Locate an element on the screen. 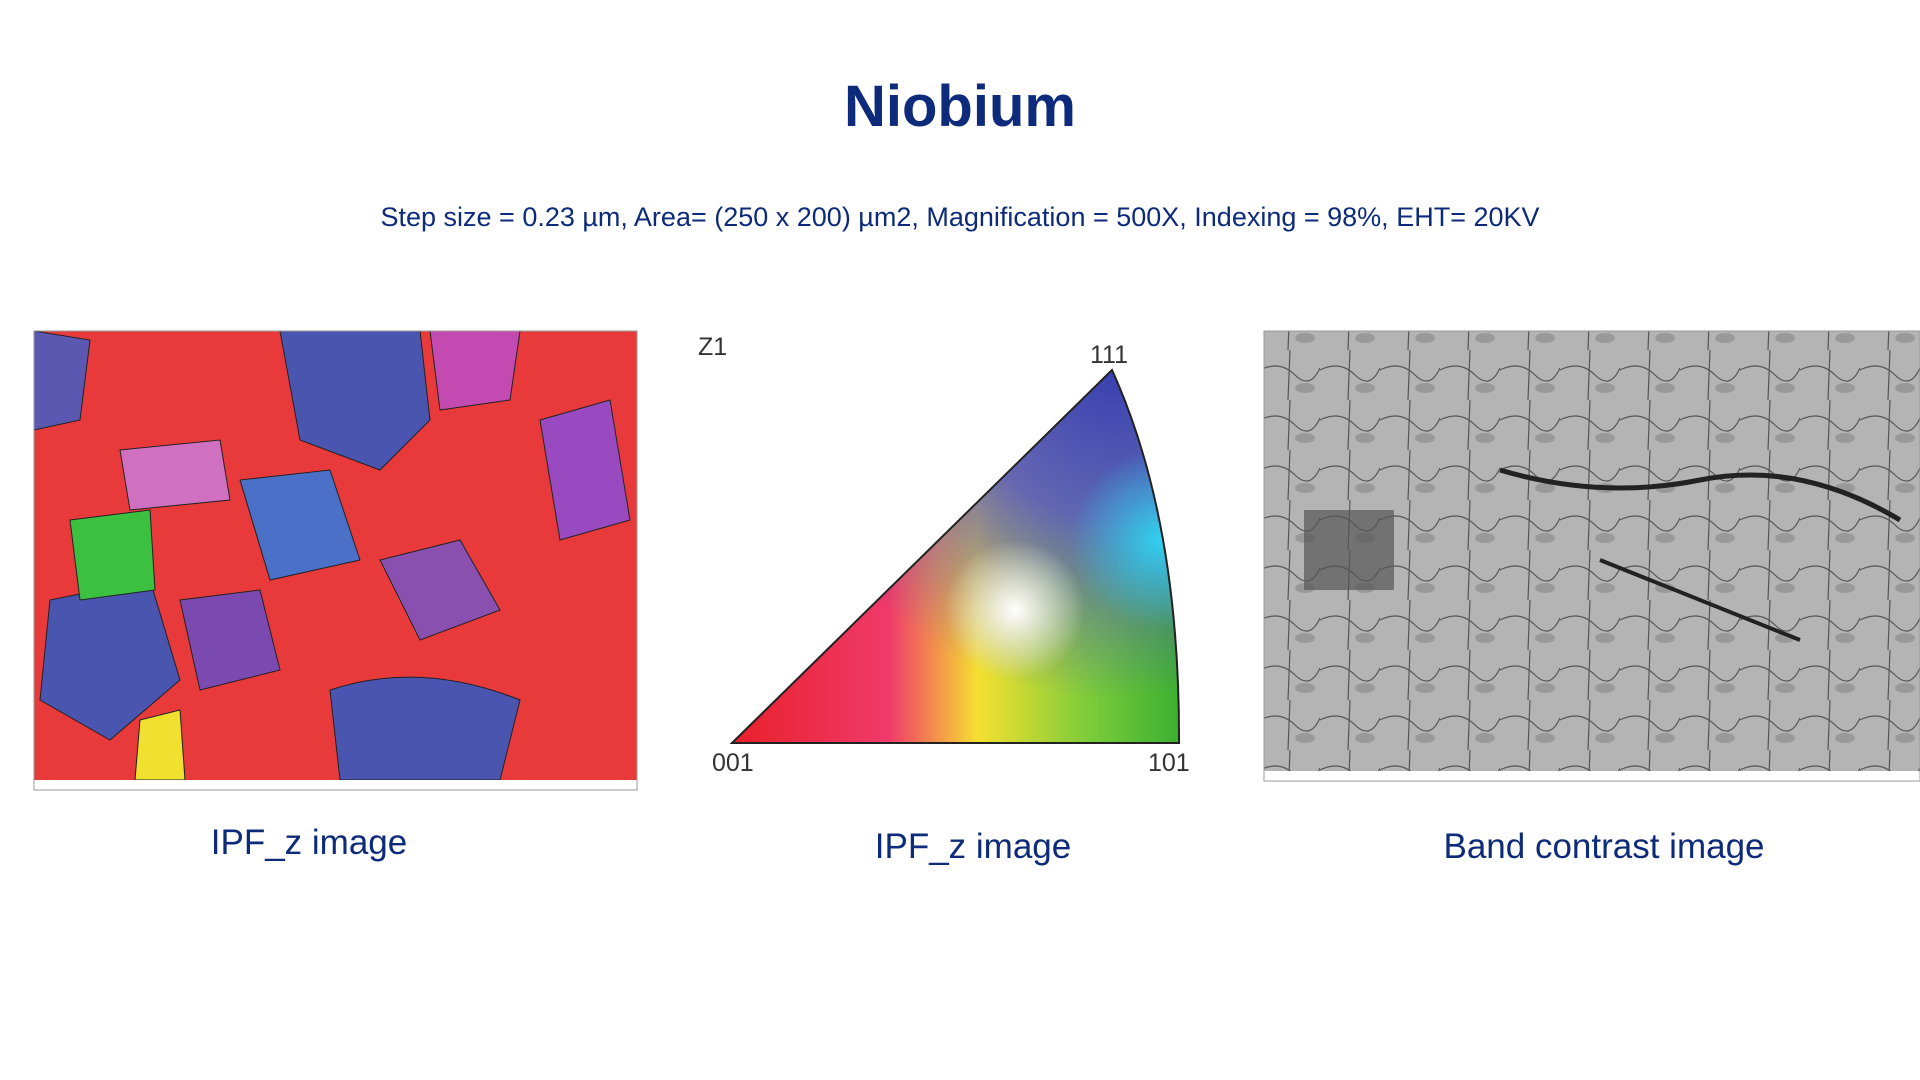 This screenshot has width=1920, height=1080. band-frame is located at coordinates (1591, 556).